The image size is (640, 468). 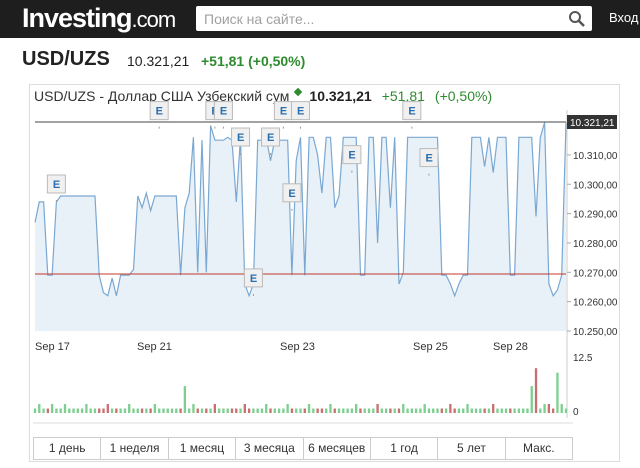 I want to click on range-6m: 6 месяцев, so click(x=337, y=448).